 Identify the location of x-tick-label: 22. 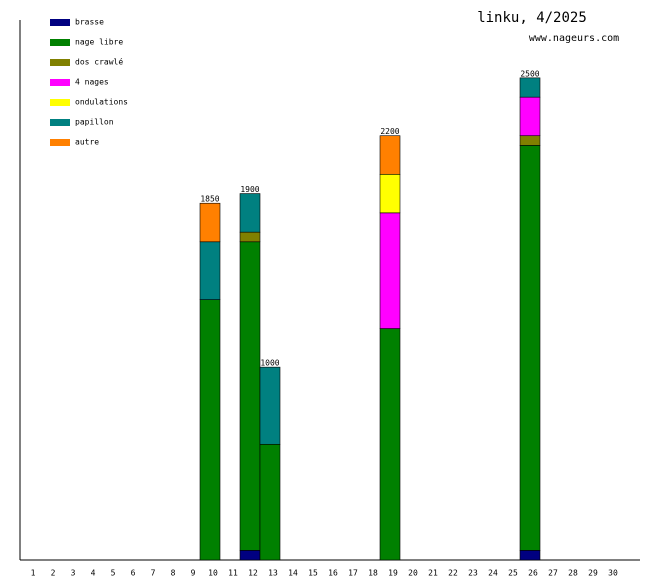
(453, 573).